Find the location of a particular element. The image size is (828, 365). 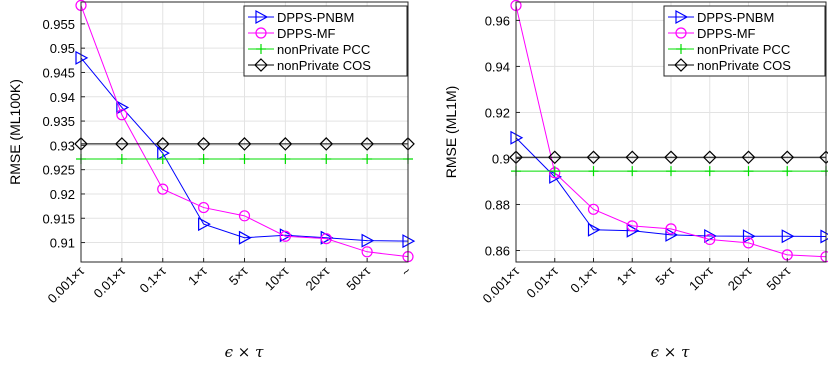

legend-label: nonPrivate PCC is located at coordinates (743, 49).